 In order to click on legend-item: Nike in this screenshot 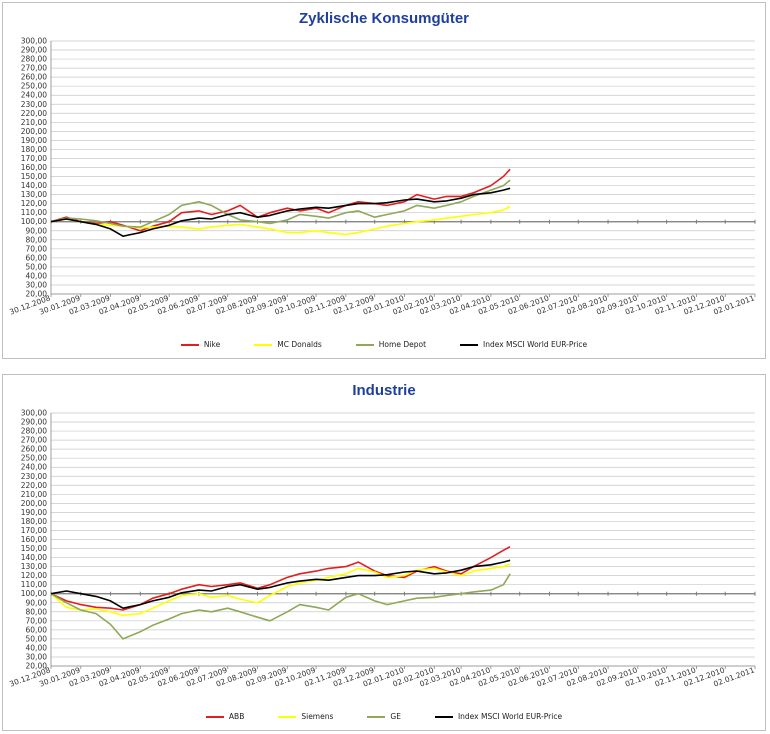, I will do `click(200, 344)`.